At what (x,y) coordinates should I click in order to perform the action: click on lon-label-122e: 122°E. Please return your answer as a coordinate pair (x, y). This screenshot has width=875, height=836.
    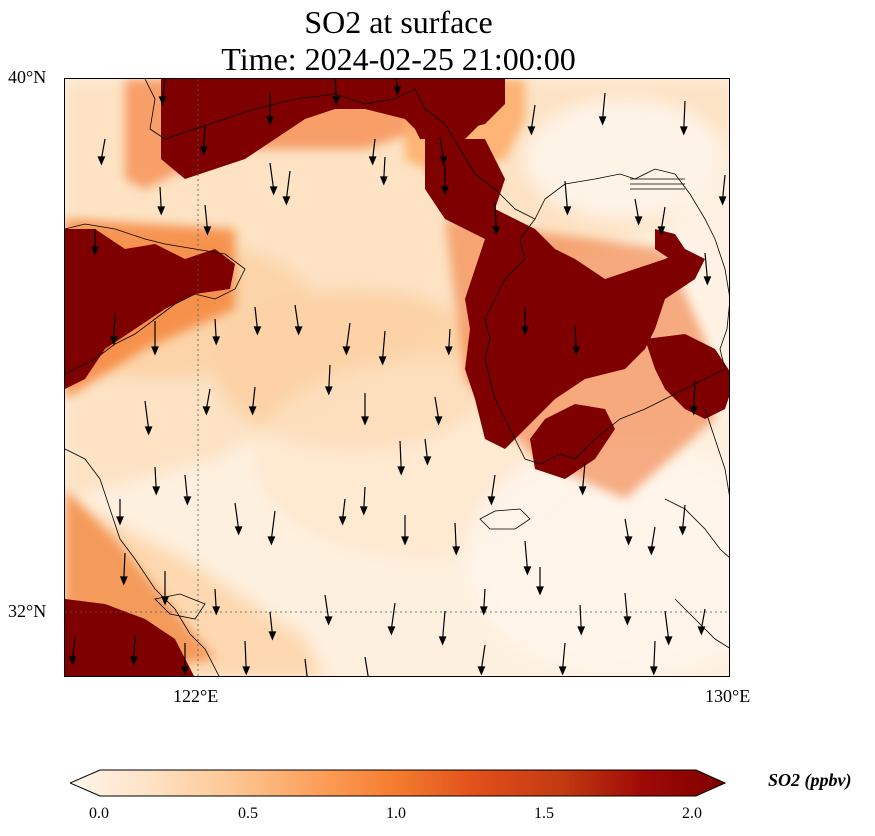
    Looking at the image, I should click on (196, 696).